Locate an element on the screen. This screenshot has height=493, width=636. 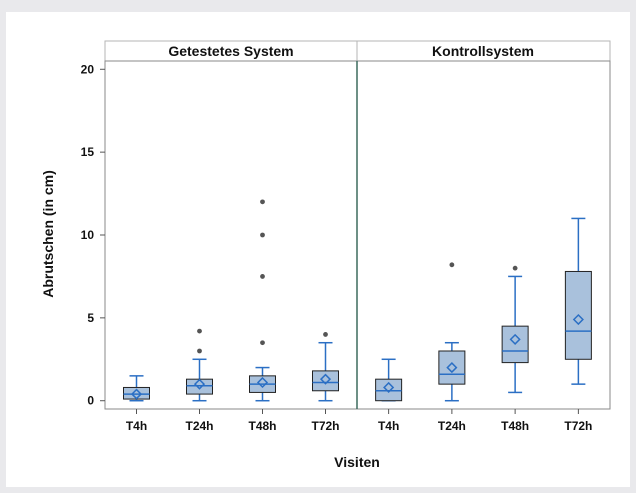
y-tick-label: 5 is located at coordinates (90, 318).